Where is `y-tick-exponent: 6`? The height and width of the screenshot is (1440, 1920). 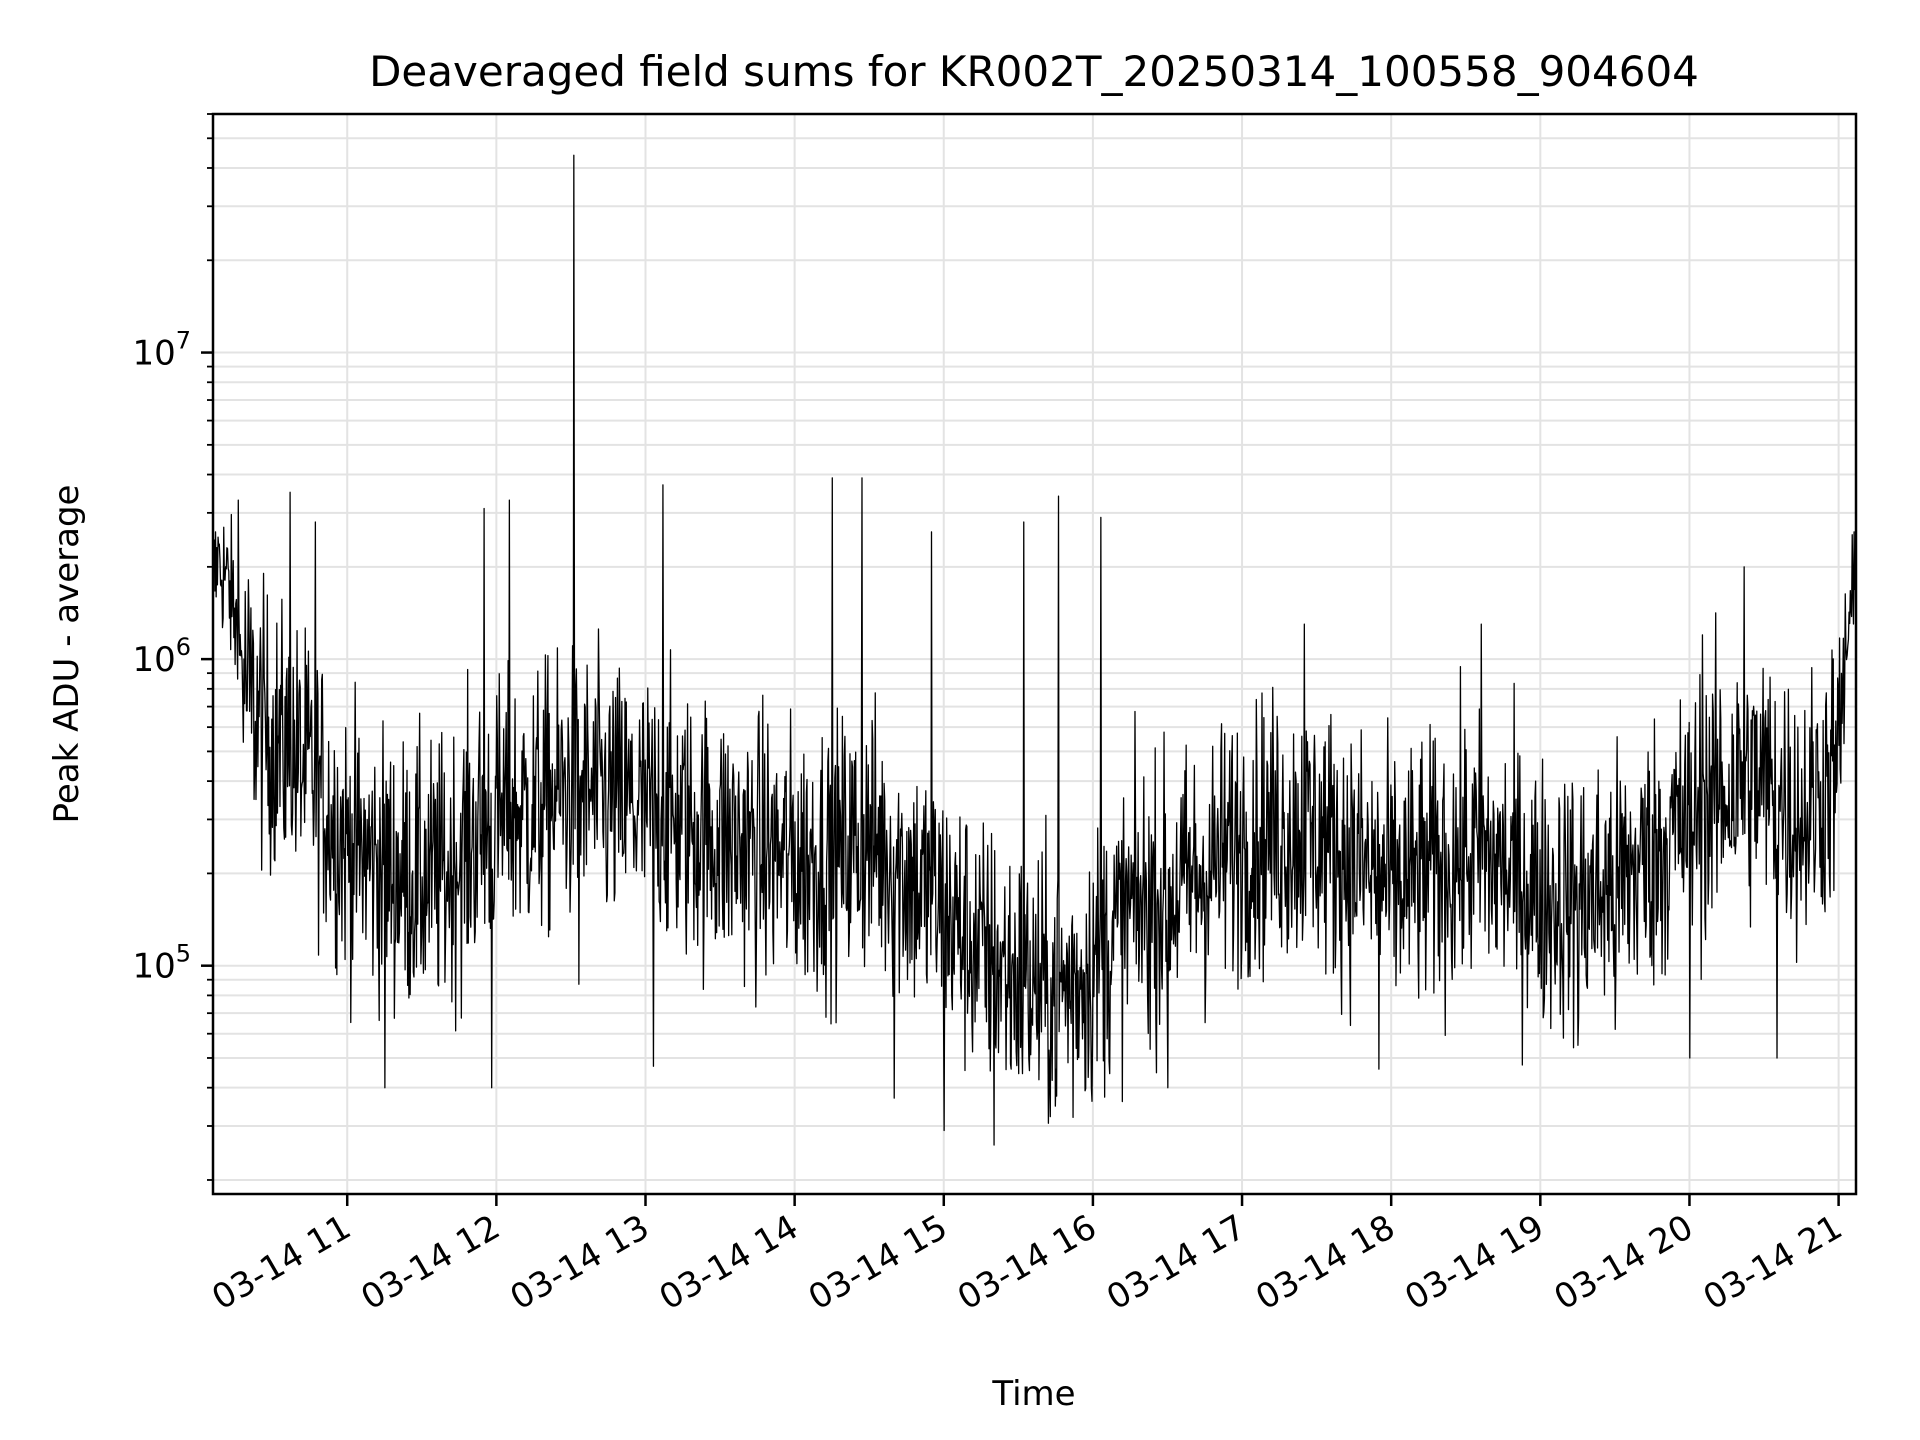 y-tick-exponent: 6 is located at coordinates (183, 647).